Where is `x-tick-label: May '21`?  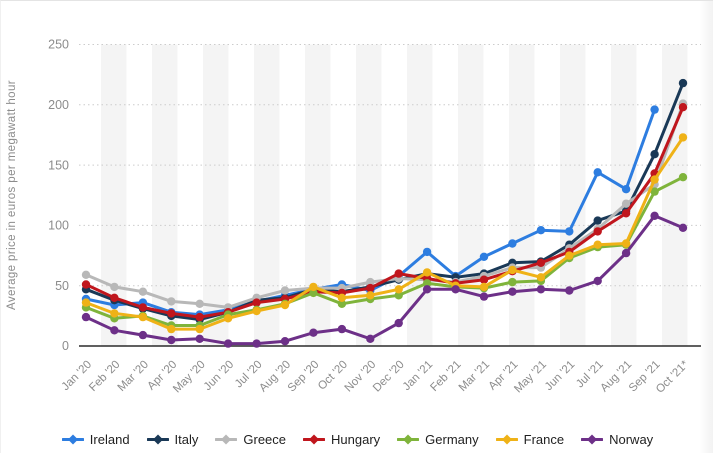
x-tick-label: May '21 is located at coordinates (530, 377).